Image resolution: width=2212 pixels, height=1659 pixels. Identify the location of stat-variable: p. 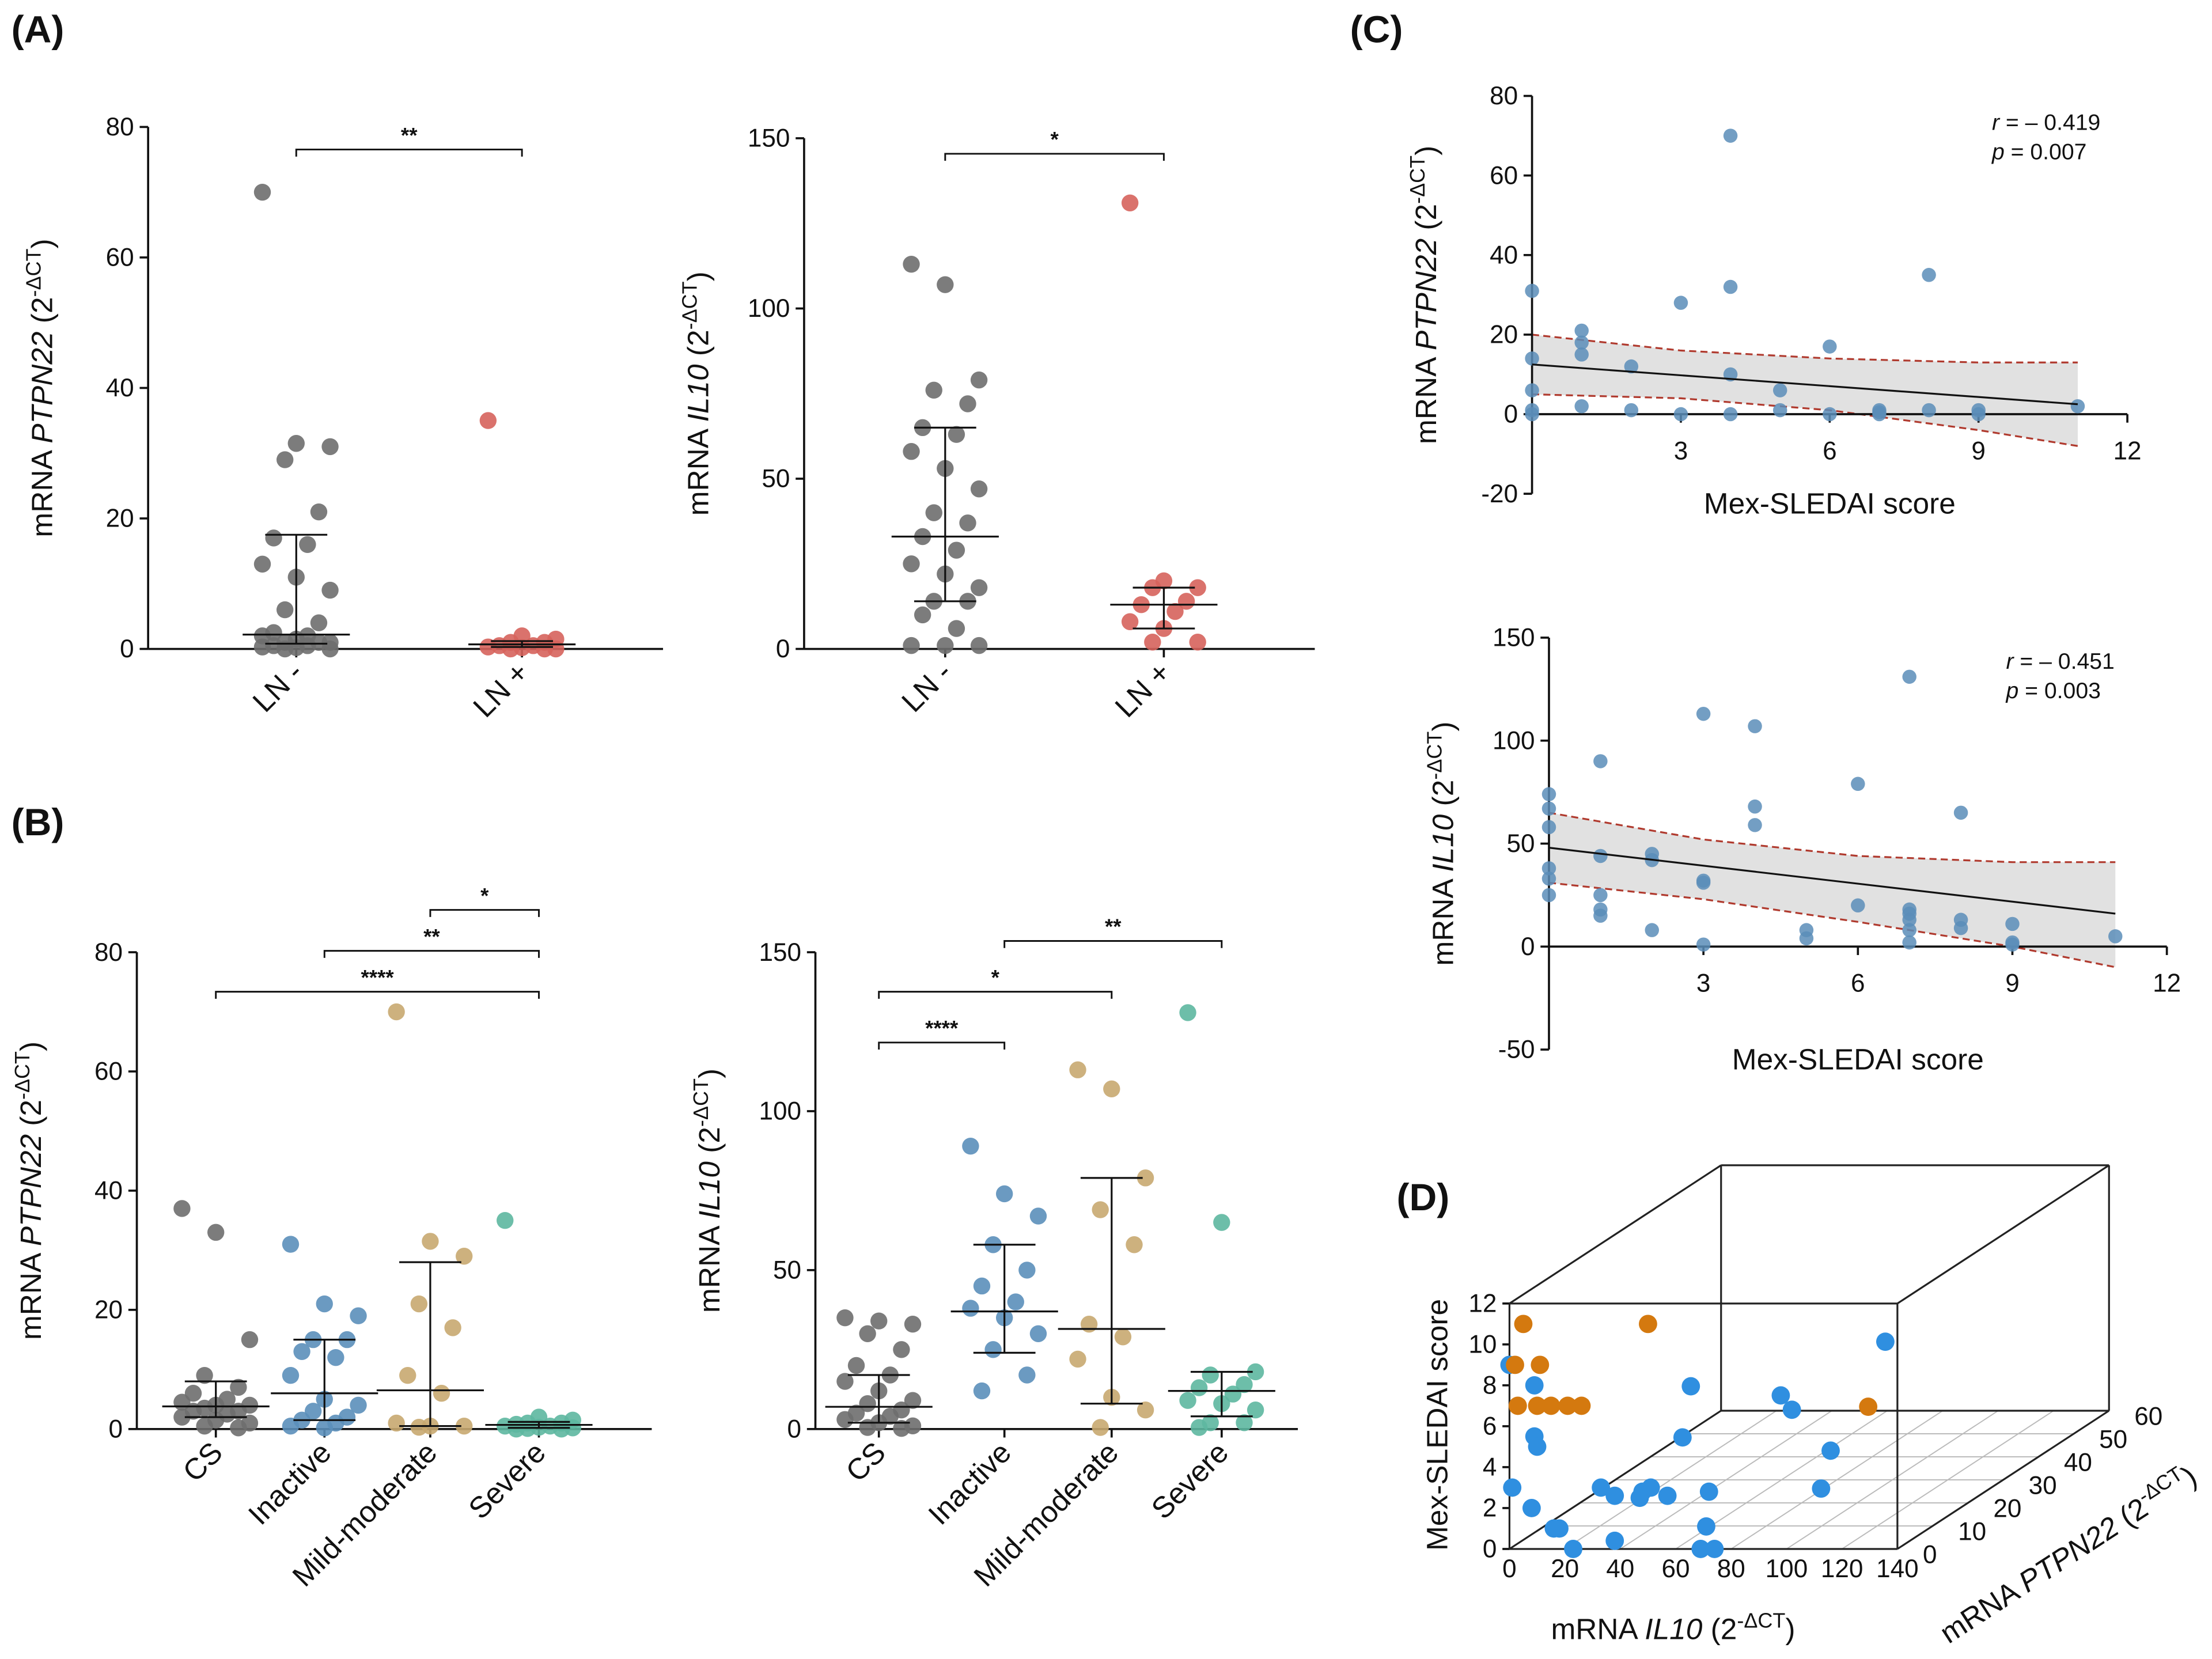
(1998, 152).